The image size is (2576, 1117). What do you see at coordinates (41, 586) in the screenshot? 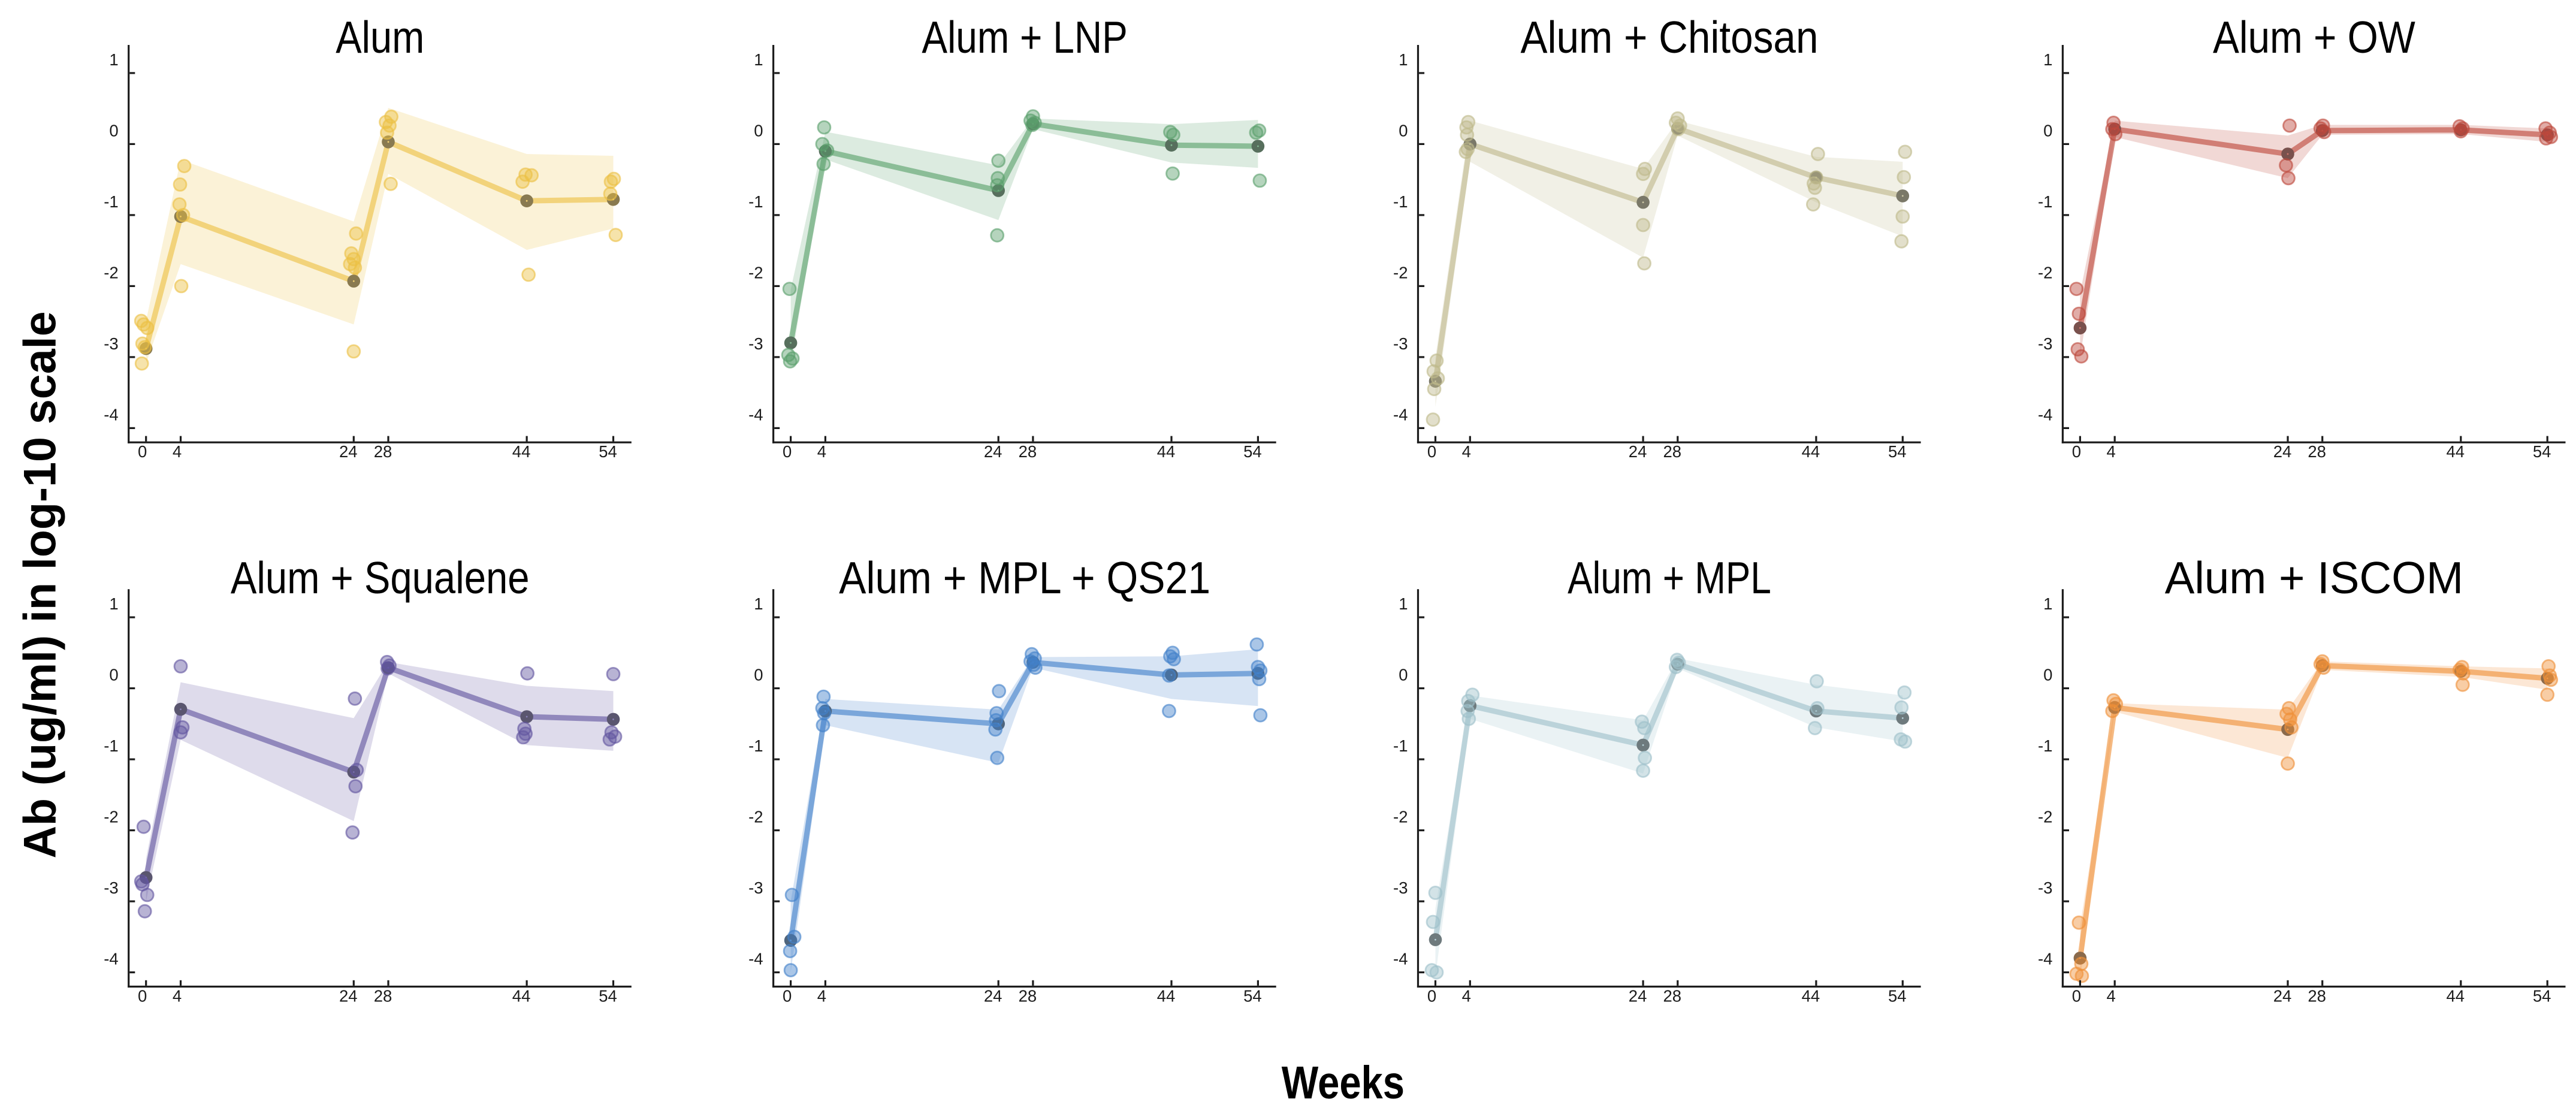
I see `svg-text: Ab (ug/ml) in log-10 scale` at bounding box center [41, 586].